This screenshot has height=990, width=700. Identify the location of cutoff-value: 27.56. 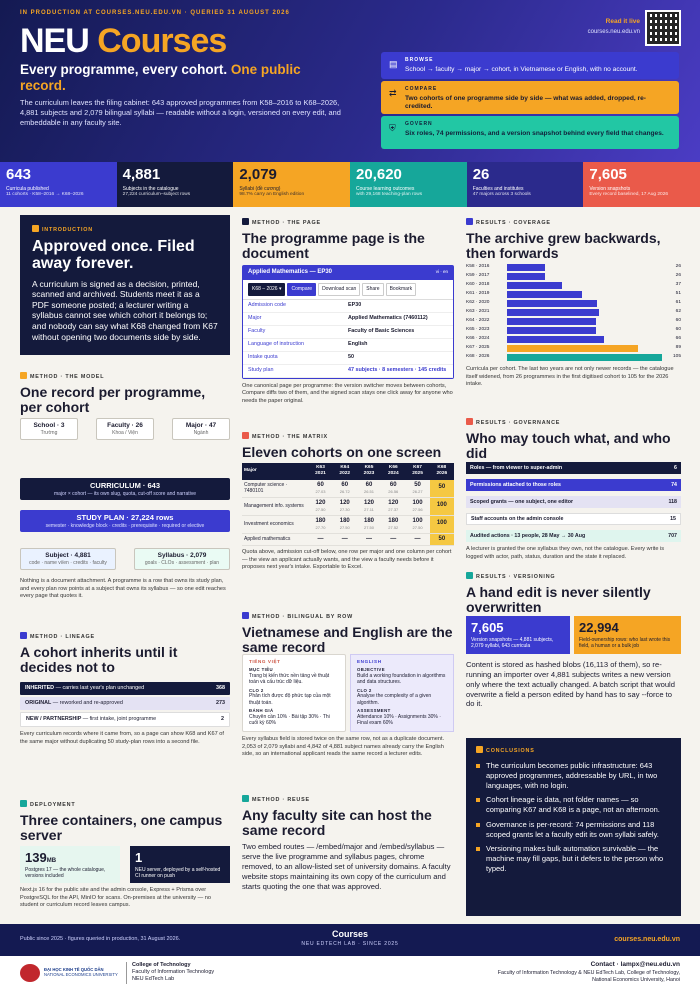
(417, 510).